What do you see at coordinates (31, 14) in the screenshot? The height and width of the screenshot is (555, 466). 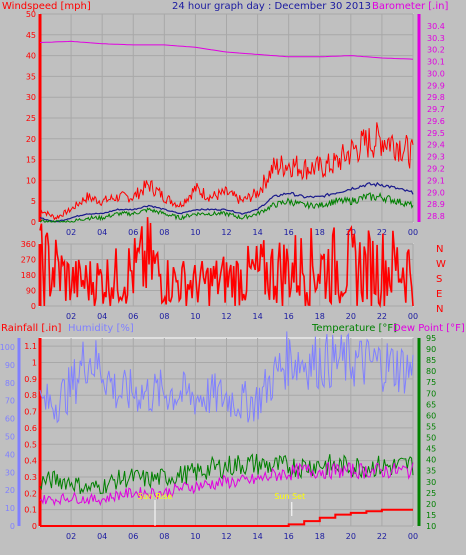 I see `y-left-tick-label: 50` at bounding box center [31, 14].